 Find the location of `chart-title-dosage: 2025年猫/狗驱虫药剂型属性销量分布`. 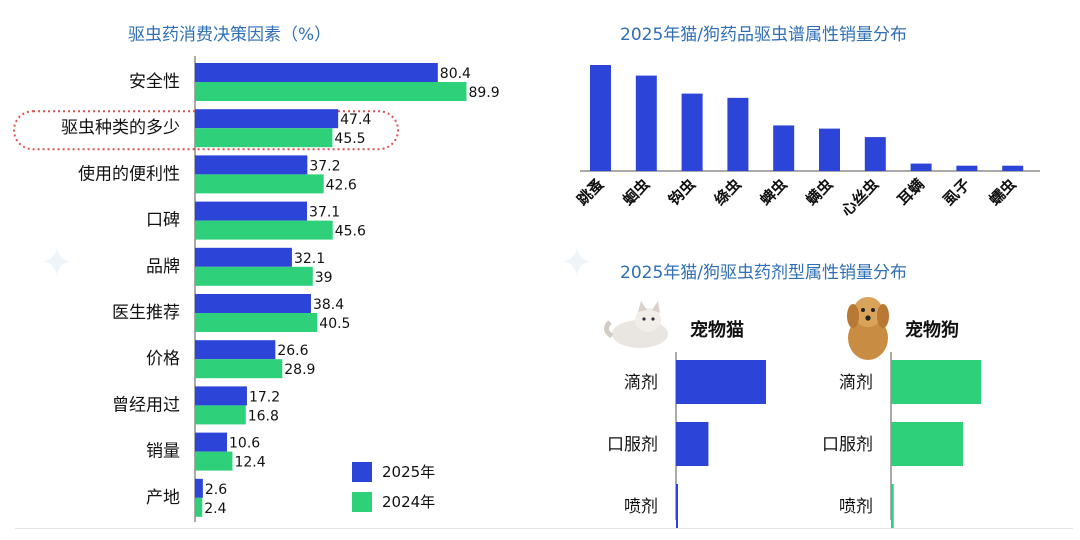

chart-title-dosage: 2025年猫/狗驱虫药剂型属性销量分布 is located at coordinates (763, 273).